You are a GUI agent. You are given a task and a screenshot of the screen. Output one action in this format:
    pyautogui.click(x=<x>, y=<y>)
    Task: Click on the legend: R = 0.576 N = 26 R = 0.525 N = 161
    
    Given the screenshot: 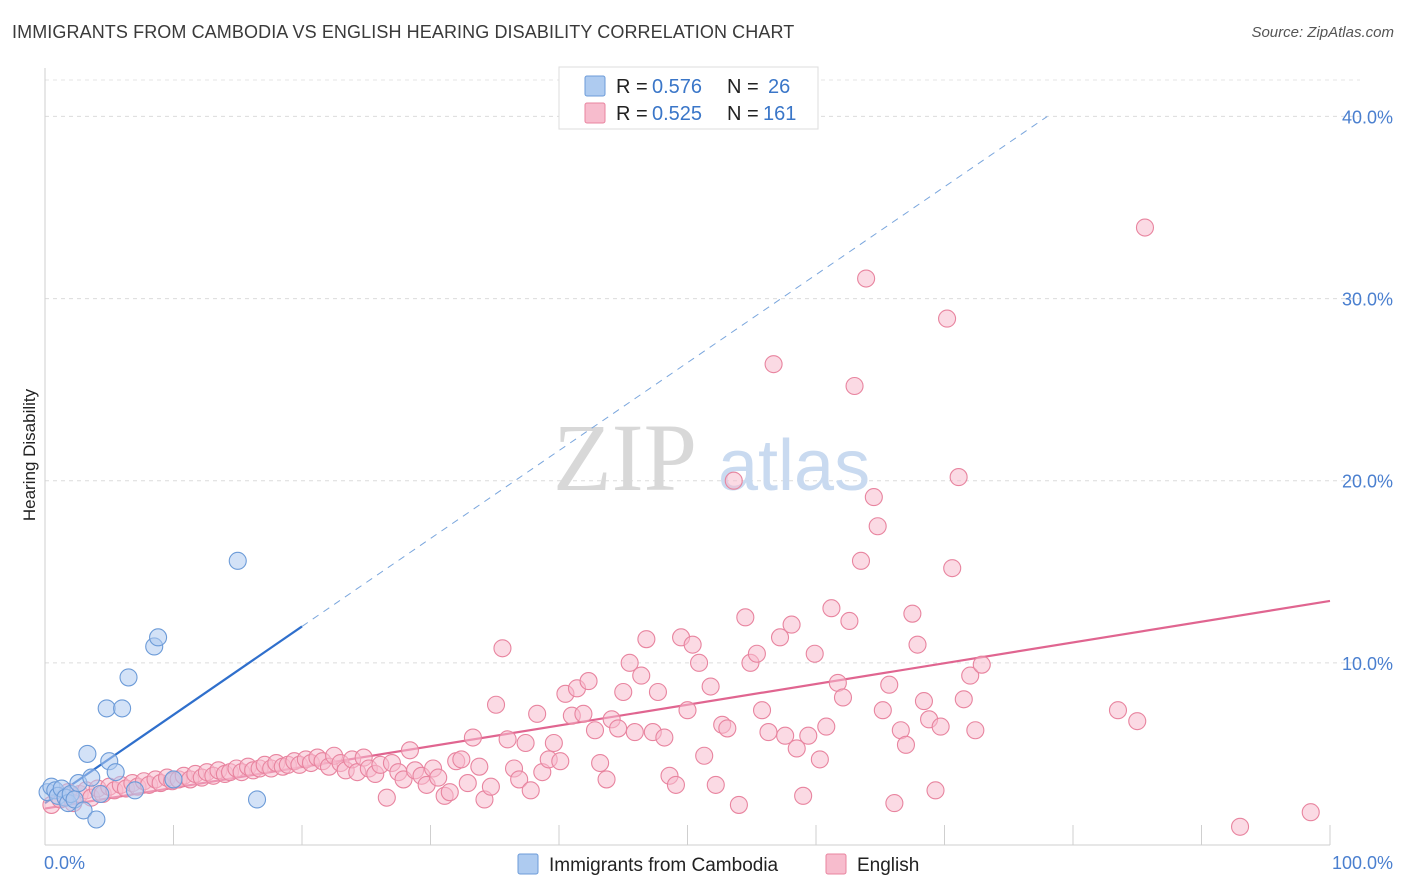 What is the action you would take?
    pyautogui.click(x=688, y=98)
    